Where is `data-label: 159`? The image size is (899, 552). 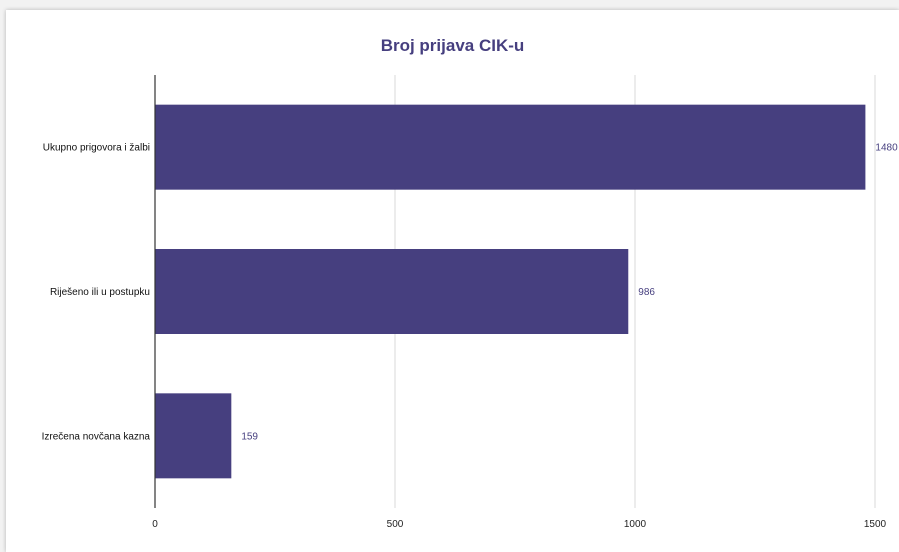
data-label: 159 is located at coordinates (249, 436).